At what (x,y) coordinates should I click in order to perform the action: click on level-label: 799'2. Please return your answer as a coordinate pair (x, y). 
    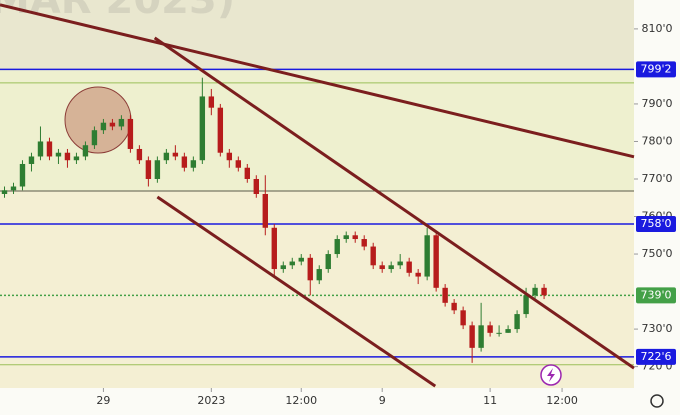
    Looking at the image, I should click on (655, 68).